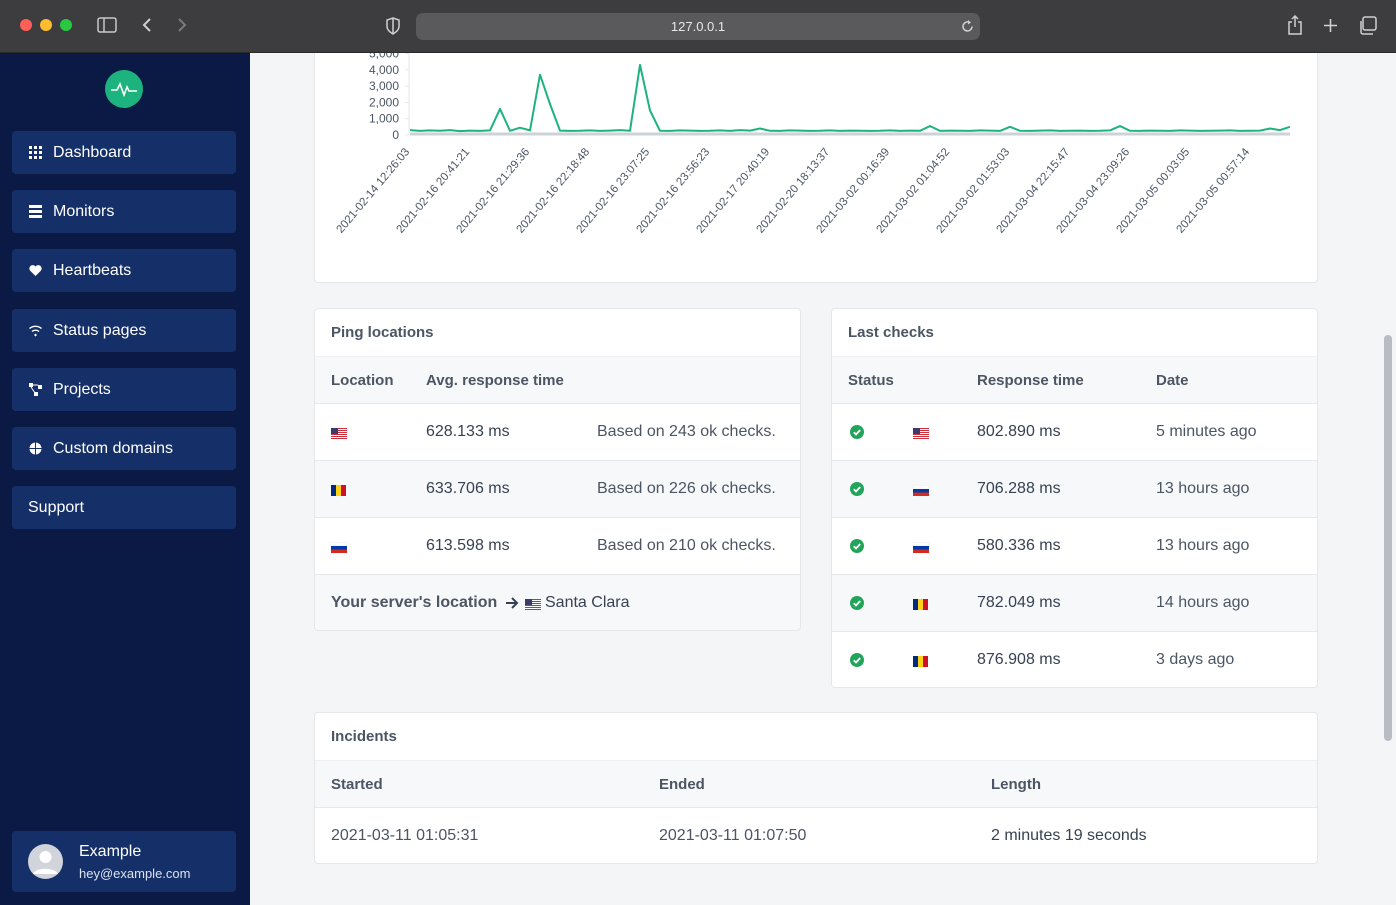  Describe the element at coordinates (66, 25) in the screenshot. I see `zoom-button` at that location.